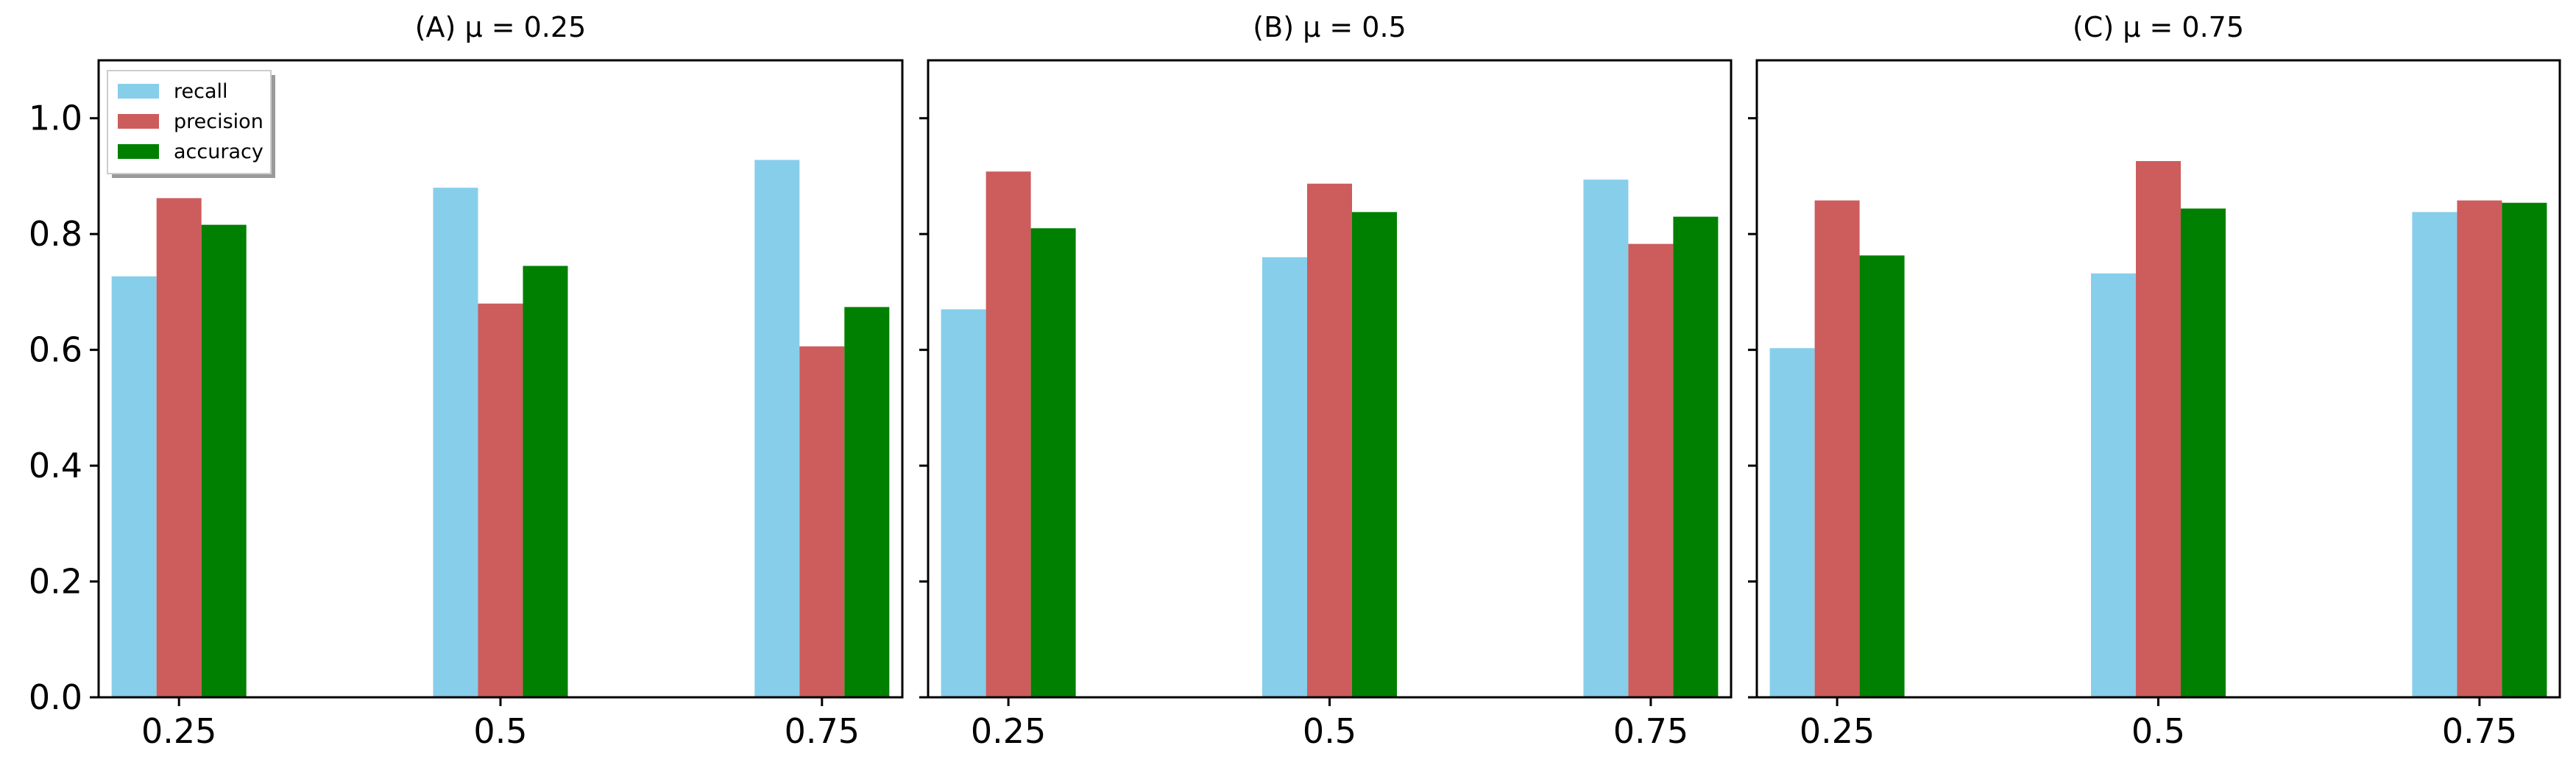  What do you see at coordinates (218, 151) in the screenshot?
I see `legend-label-accuracy: accuracy` at bounding box center [218, 151].